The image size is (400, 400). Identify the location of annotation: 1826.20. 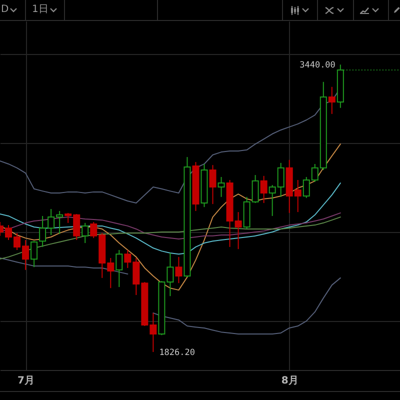
(177, 353).